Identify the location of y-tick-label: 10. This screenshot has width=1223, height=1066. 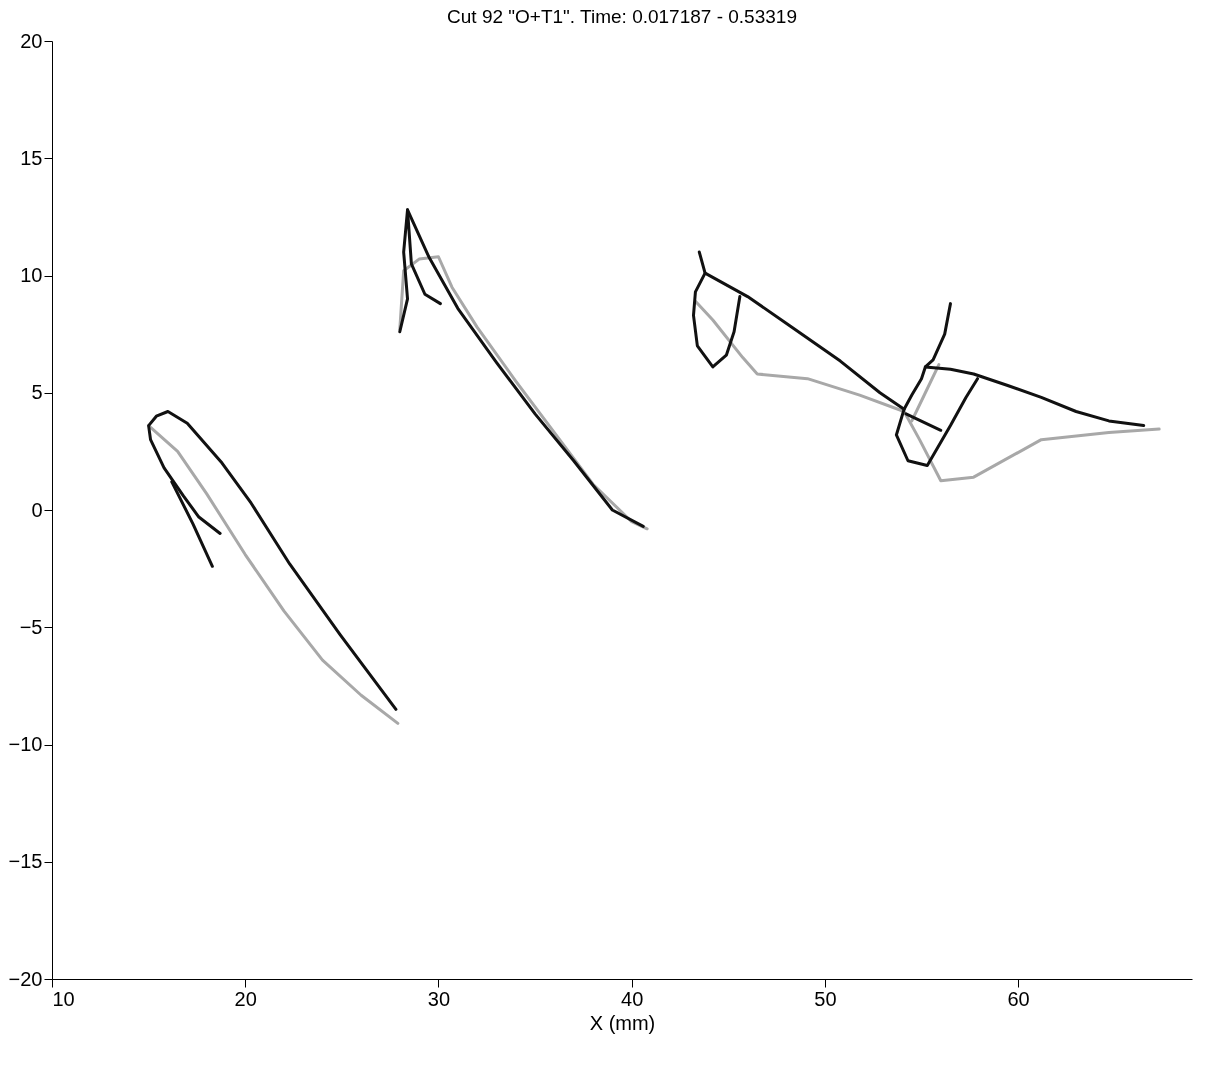
(31, 275).